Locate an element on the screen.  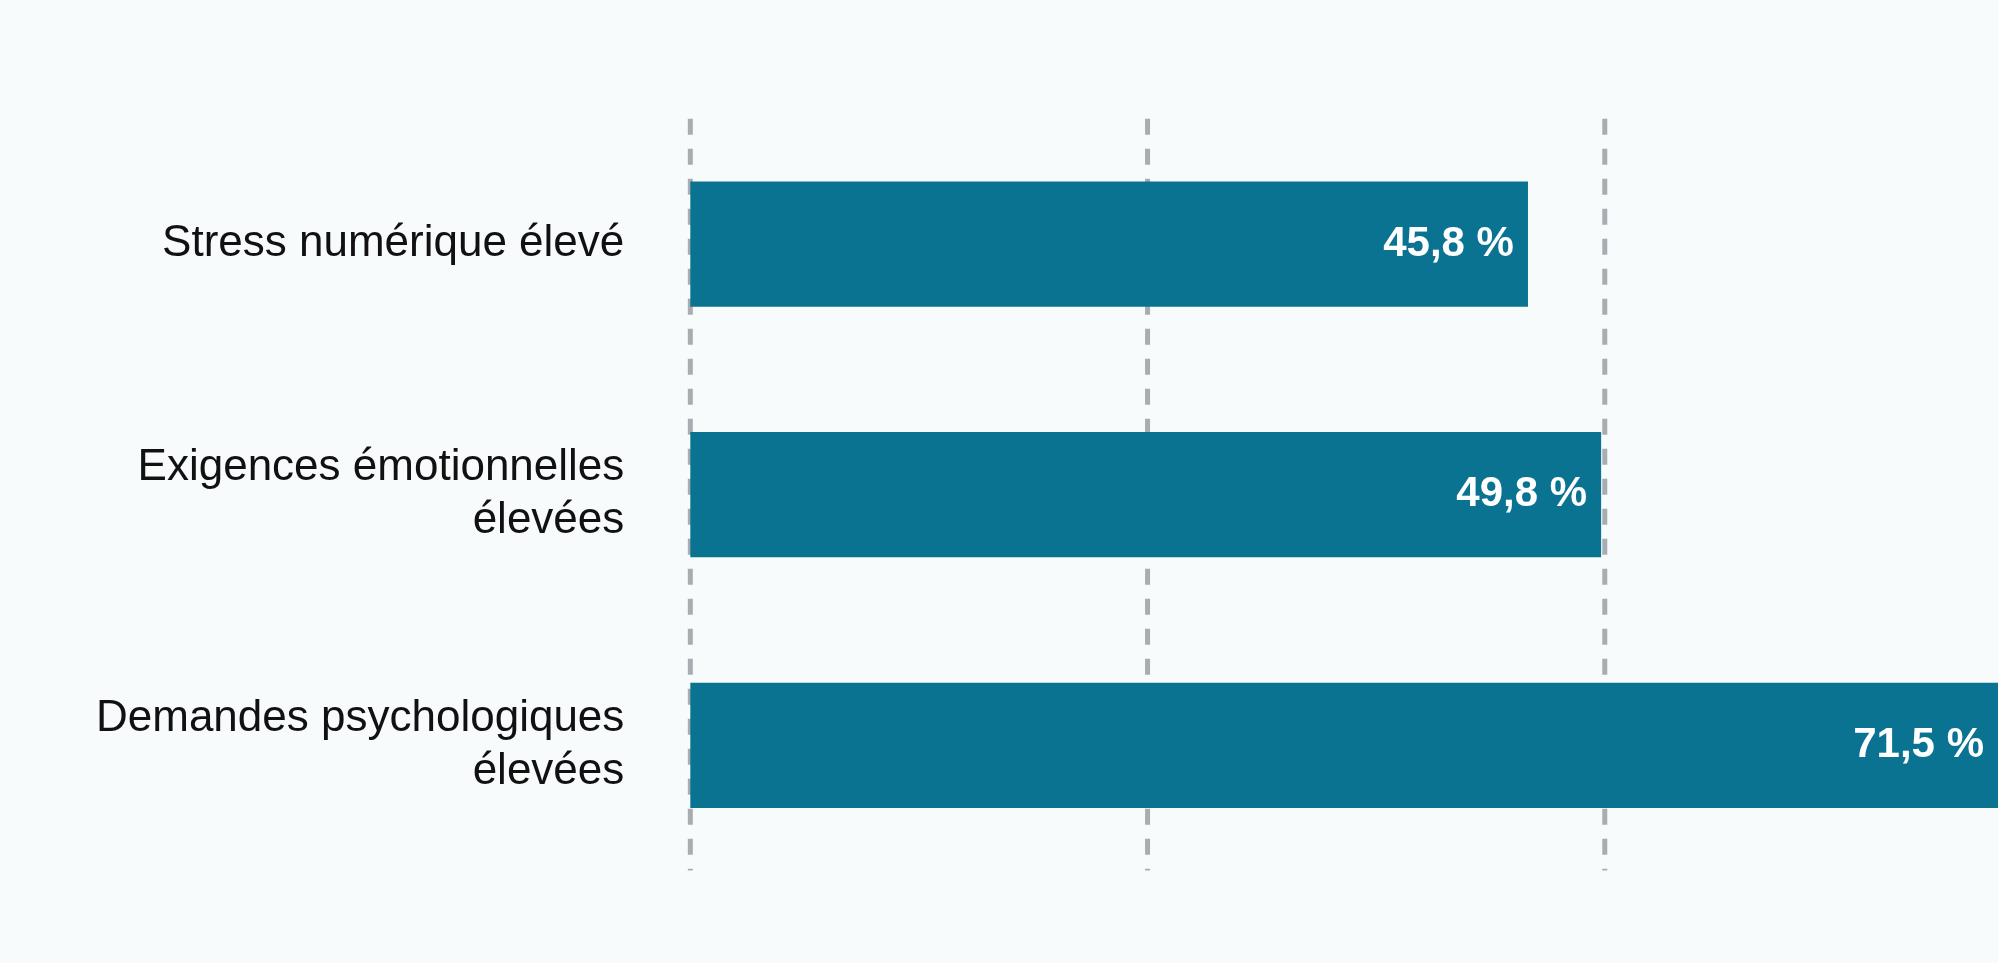
y-tick-label: Exigences émotionnelles élevées is located at coordinates (381, 491).